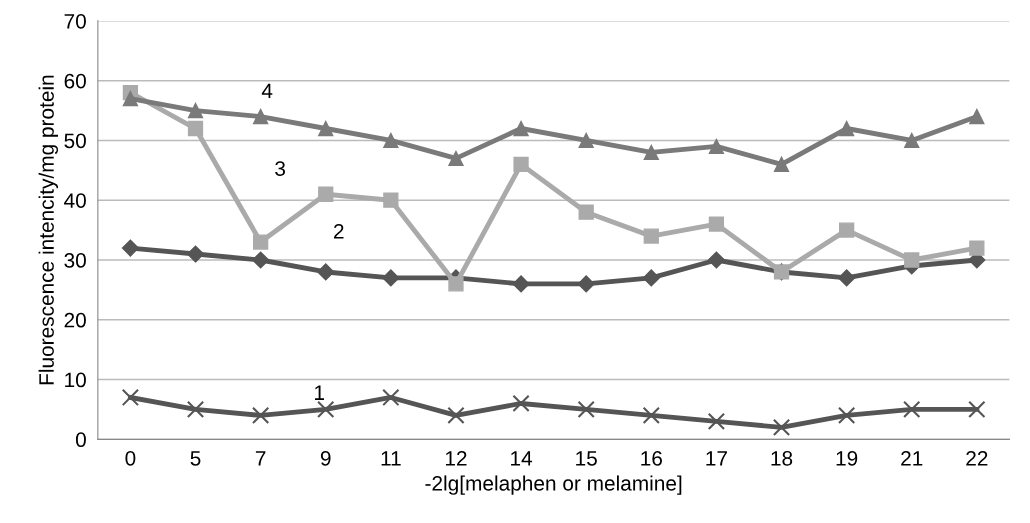  Describe the element at coordinates (912, 458) in the screenshot. I see `x-tick-label: 21` at that location.